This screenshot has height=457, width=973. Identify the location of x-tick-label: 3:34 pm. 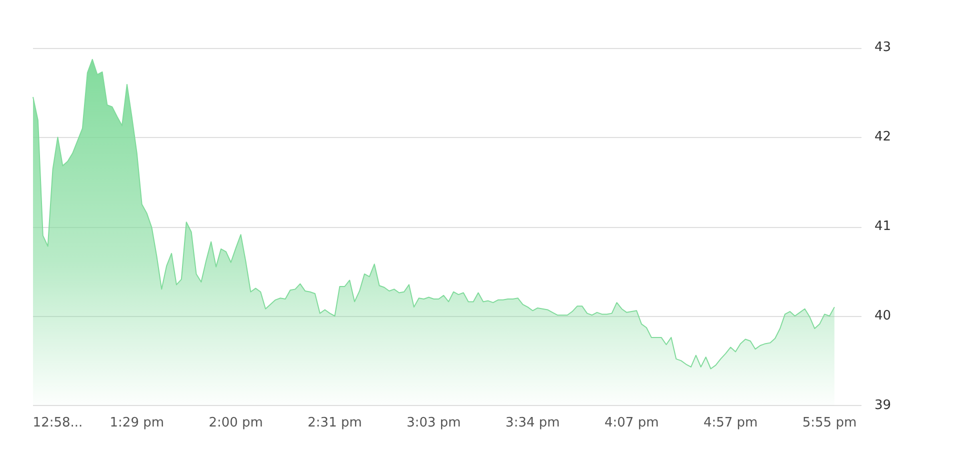
(533, 423).